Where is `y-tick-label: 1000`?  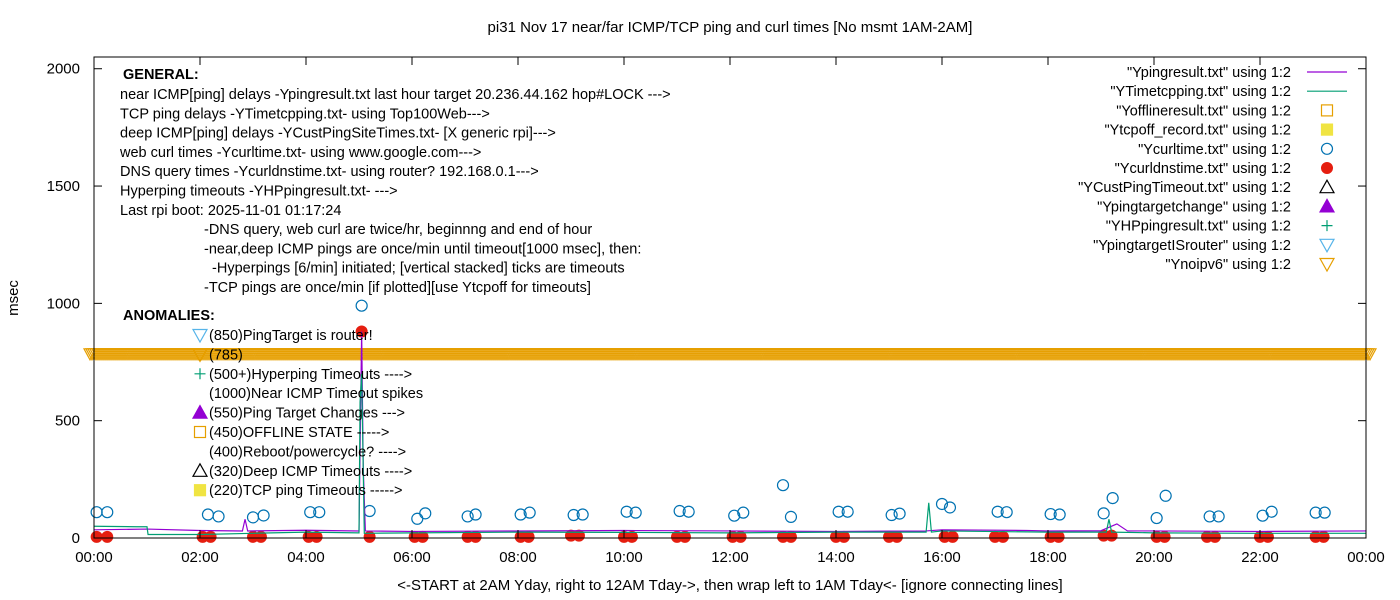 y-tick-label: 1000 is located at coordinates (63, 303).